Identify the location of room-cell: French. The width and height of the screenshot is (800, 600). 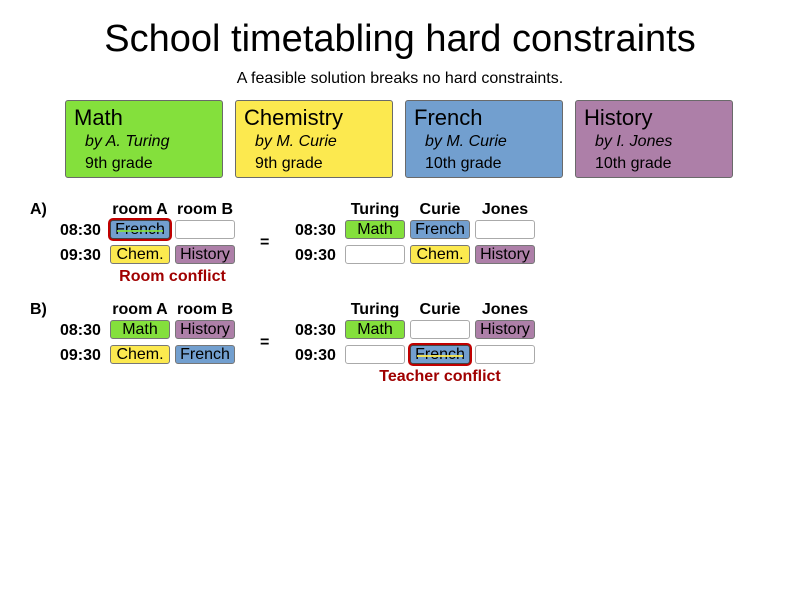
(205, 354).